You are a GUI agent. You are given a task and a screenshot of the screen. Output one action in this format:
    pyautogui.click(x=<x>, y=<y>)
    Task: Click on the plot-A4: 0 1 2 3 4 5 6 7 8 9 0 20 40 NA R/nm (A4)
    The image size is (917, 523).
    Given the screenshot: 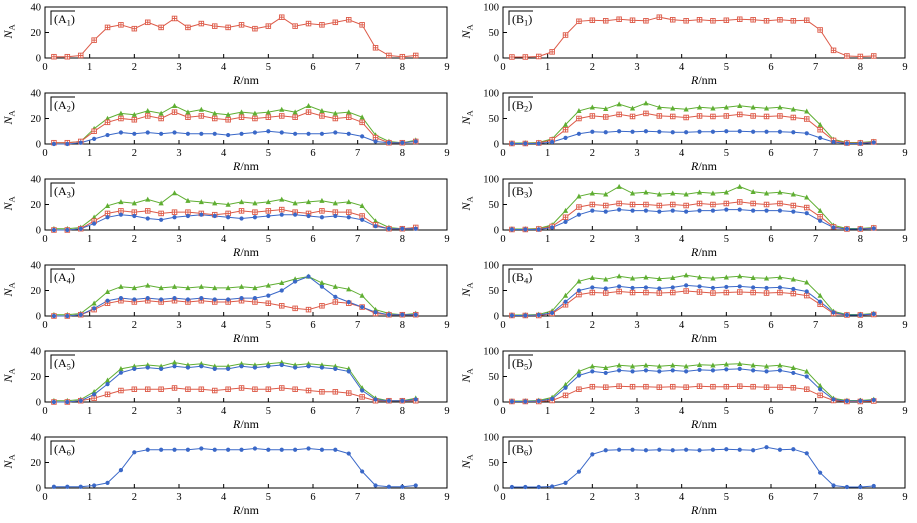 What is the action you would take?
    pyautogui.click(x=225, y=303)
    